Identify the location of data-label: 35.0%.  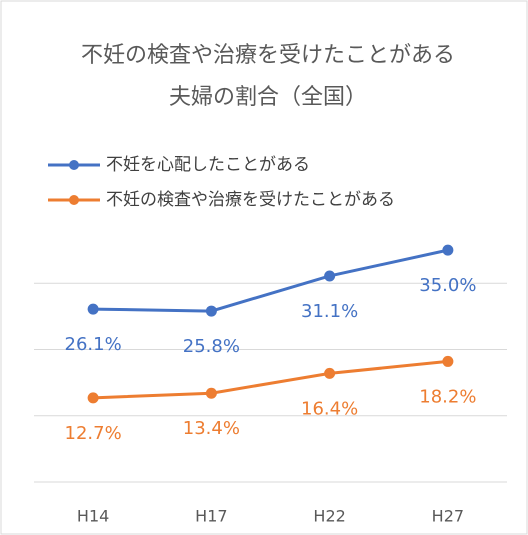
(447, 285).